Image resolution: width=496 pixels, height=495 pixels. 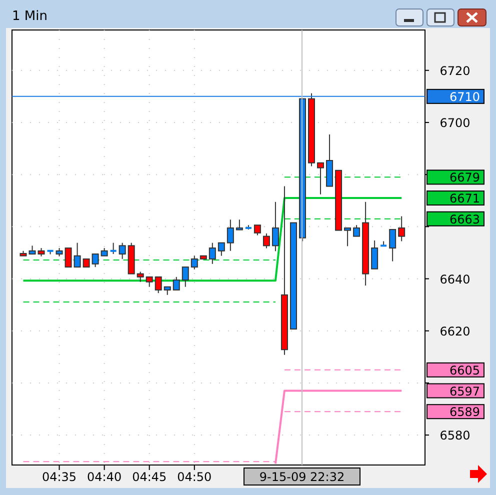 What do you see at coordinates (464, 199) in the screenshot?
I see `text: 6671` at bounding box center [464, 199].